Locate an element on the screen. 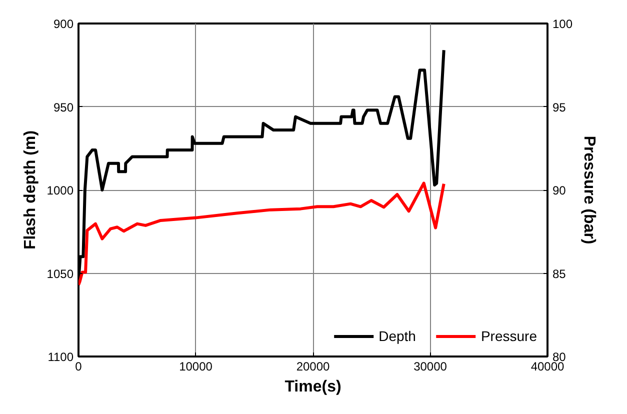 The width and height of the screenshot is (627, 414). y2-tick-label: 85 is located at coordinates (559, 273).